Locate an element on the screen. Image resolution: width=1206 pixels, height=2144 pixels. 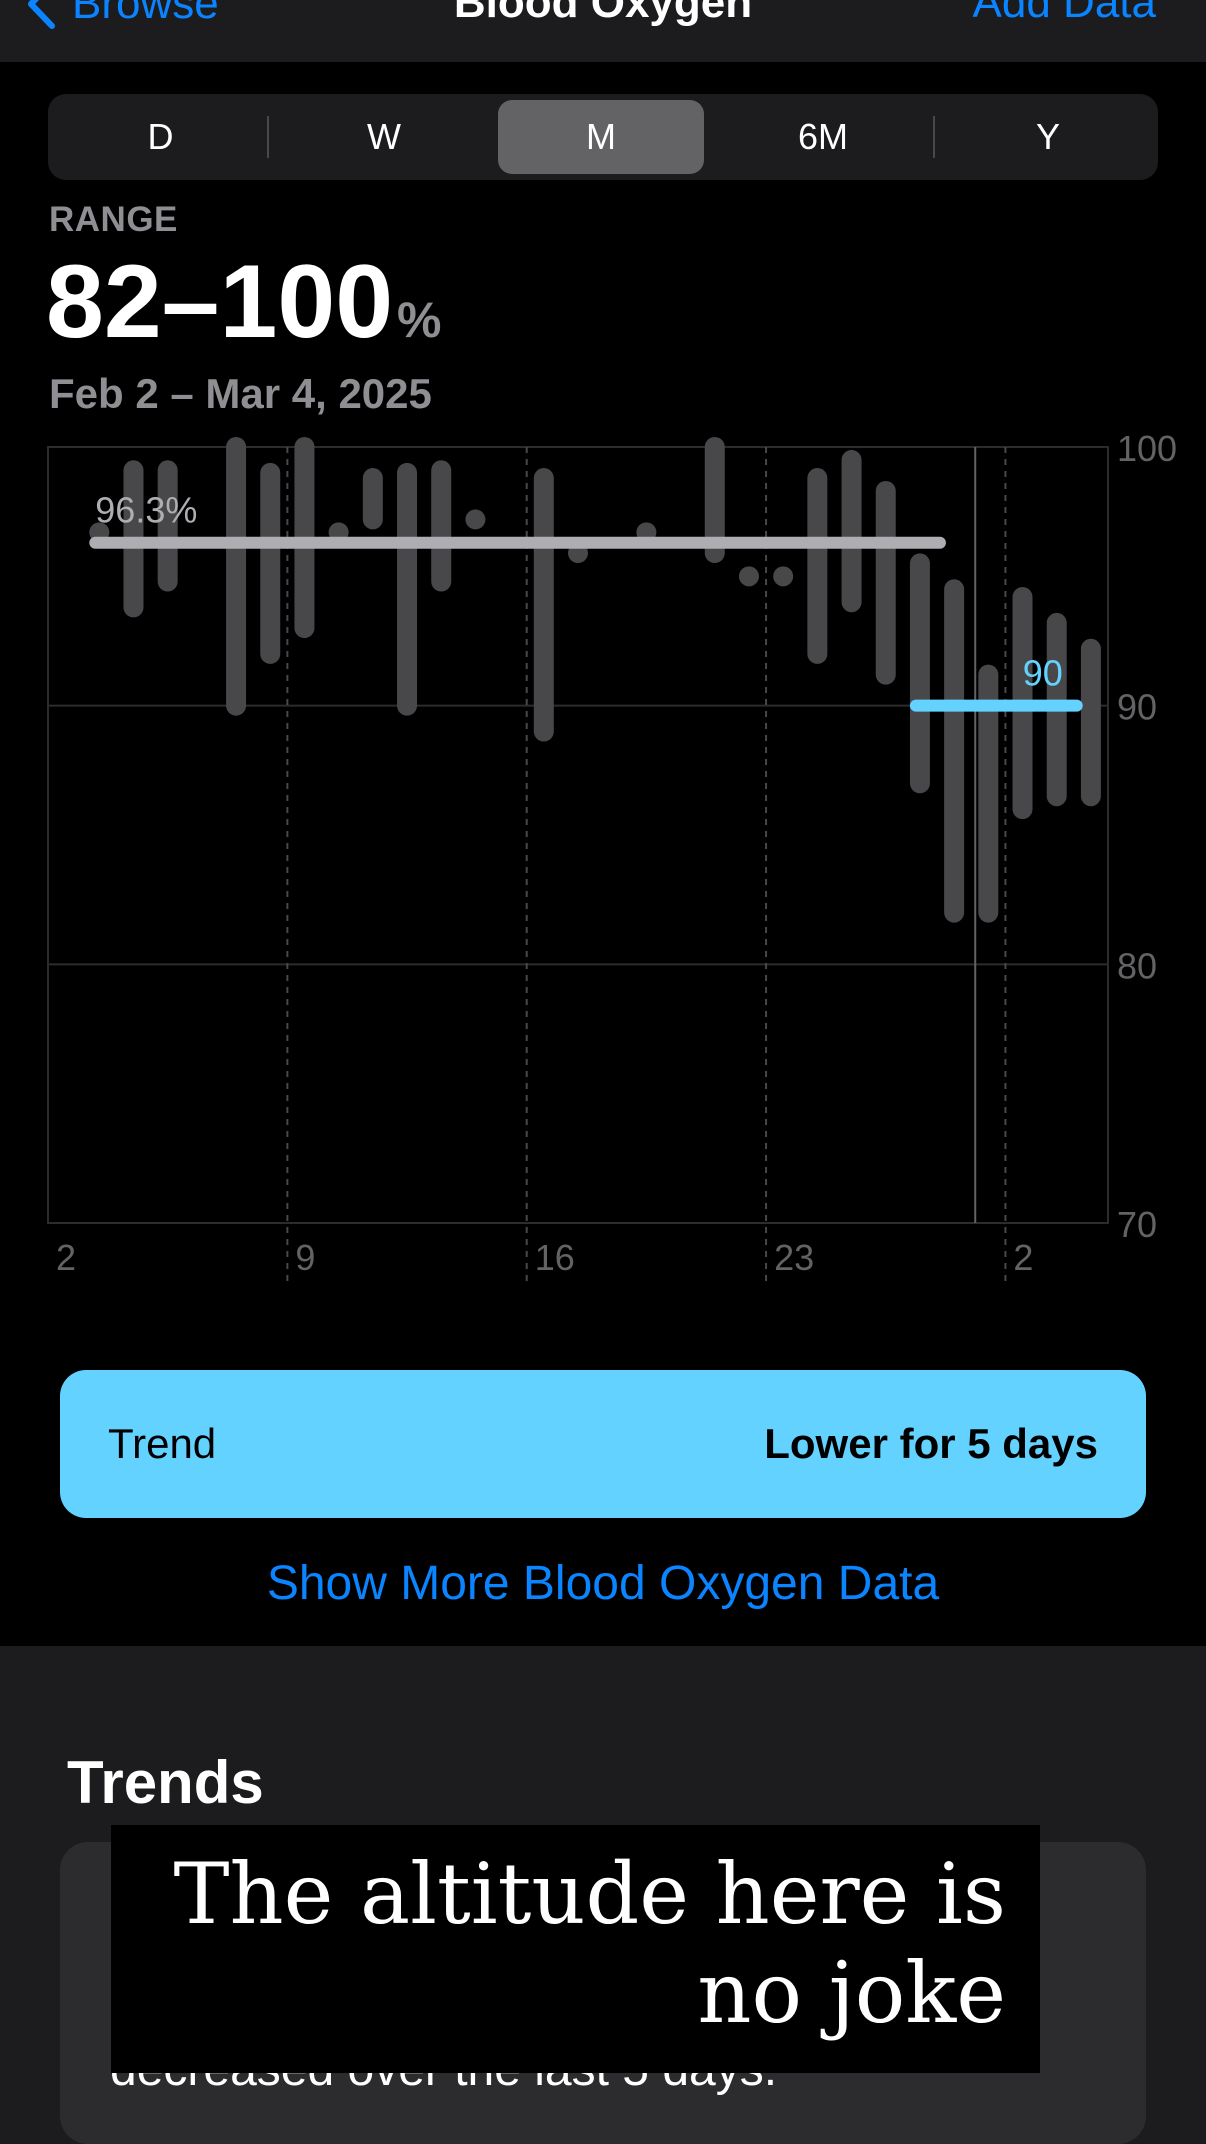
x-tick-label: 23 is located at coordinates (794, 1257).